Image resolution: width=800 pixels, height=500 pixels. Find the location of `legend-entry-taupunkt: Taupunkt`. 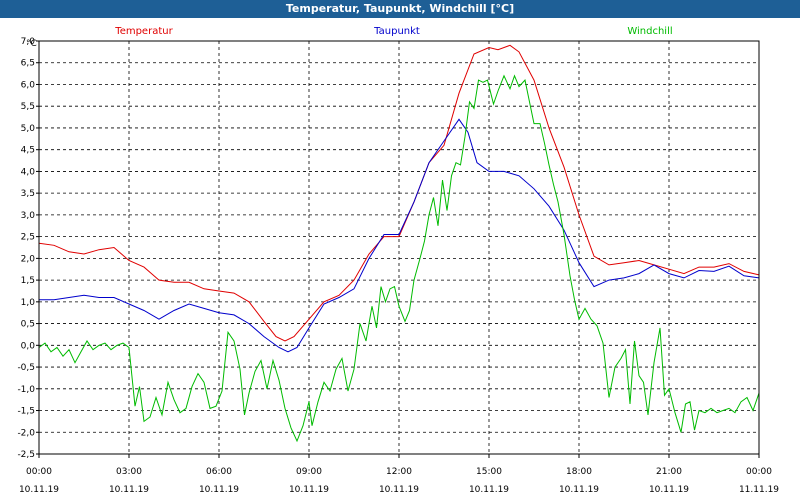

legend-entry-taupunkt: Taupunkt is located at coordinates (396, 31).